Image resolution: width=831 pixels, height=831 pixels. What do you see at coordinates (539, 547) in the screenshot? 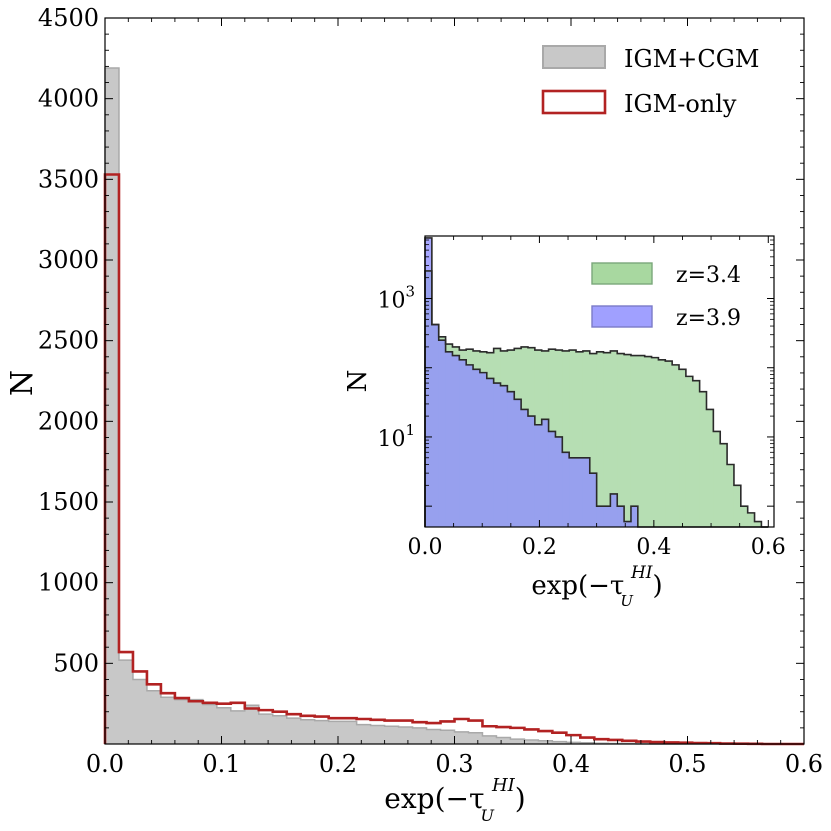
I see `inset-x-tick-label: 0.2` at bounding box center [539, 547].